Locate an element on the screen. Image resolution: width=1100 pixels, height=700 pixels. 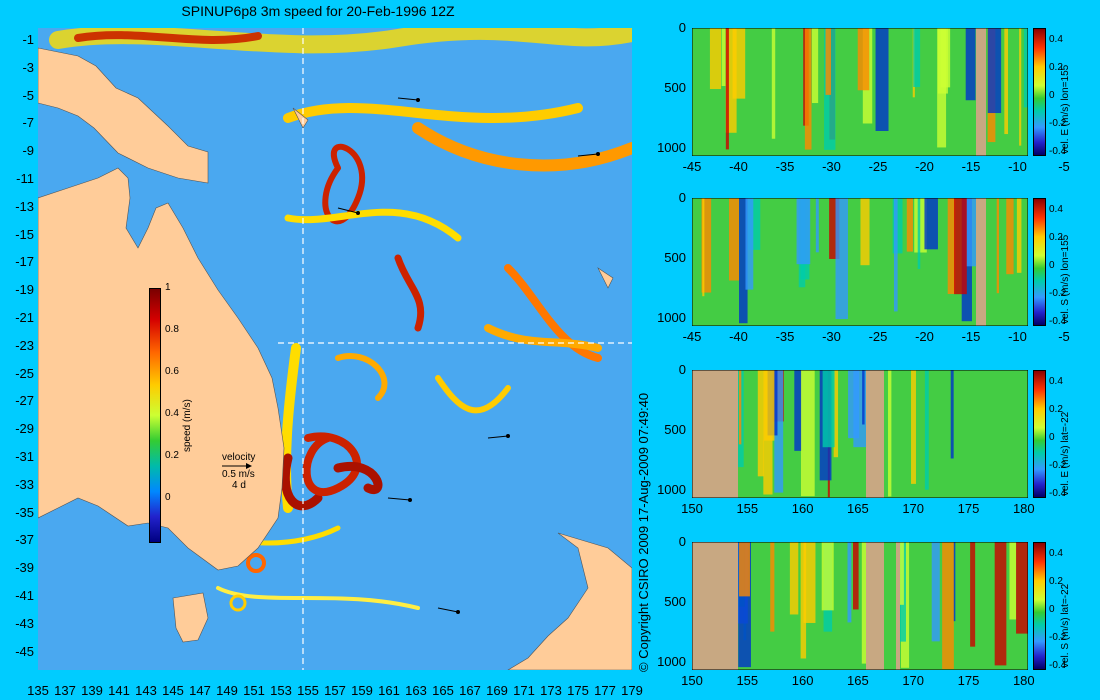
lon-tick-label: 139 is located at coordinates (92, 690).